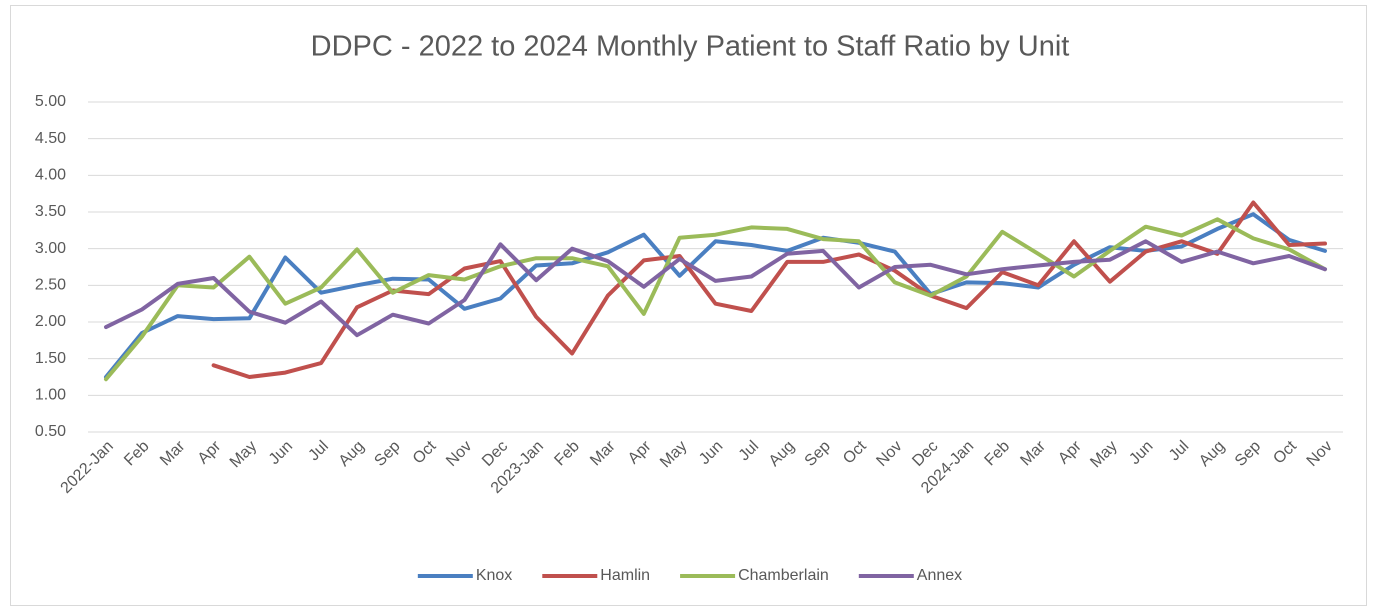  What do you see at coordinates (50, 101) in the screenshot?
I see `y-tick-label: 5.00` at bounding box center [50, 101].